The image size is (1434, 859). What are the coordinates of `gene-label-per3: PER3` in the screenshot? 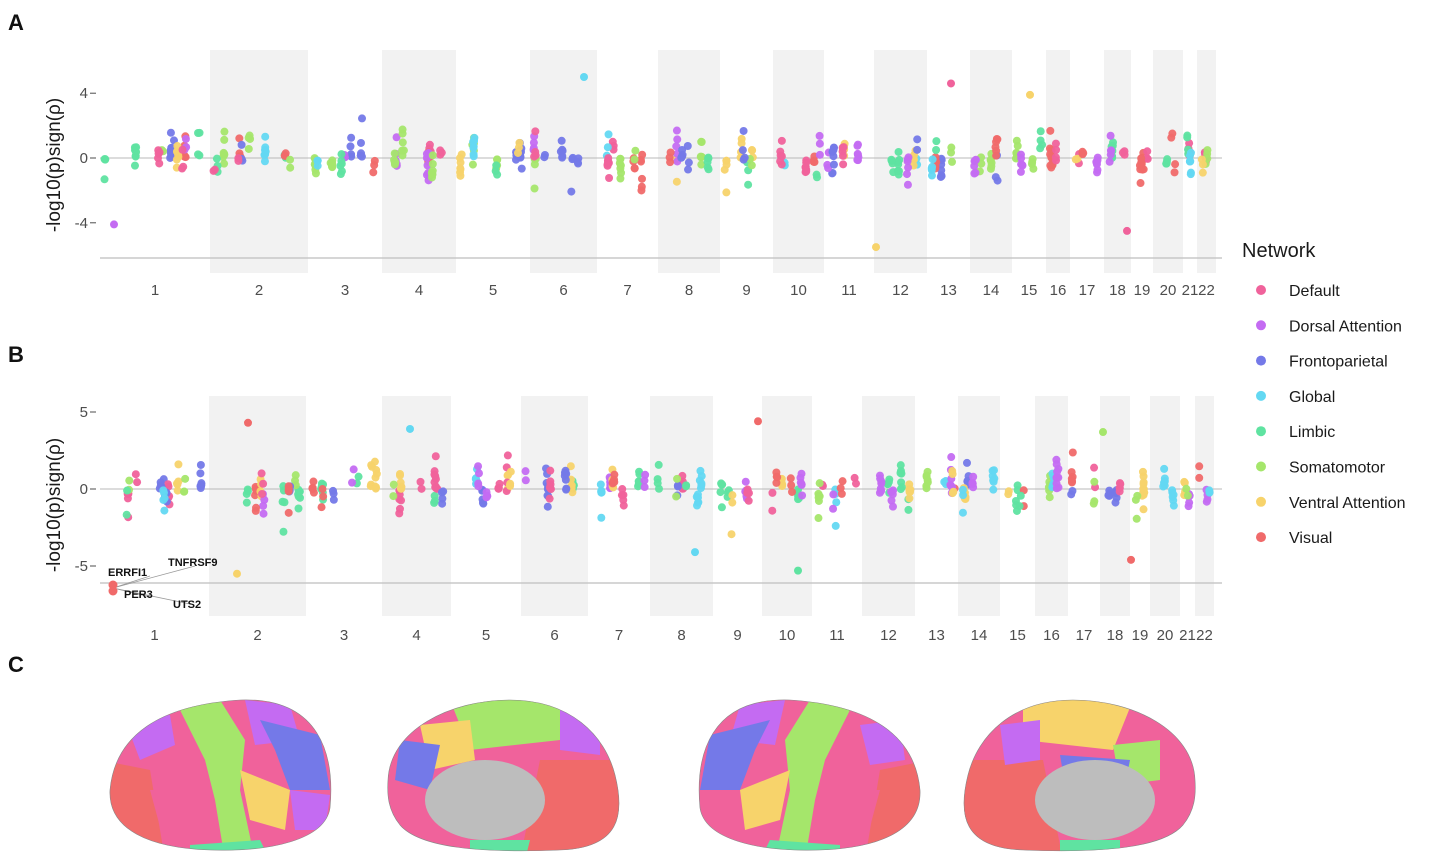 It's located at (138, 595).